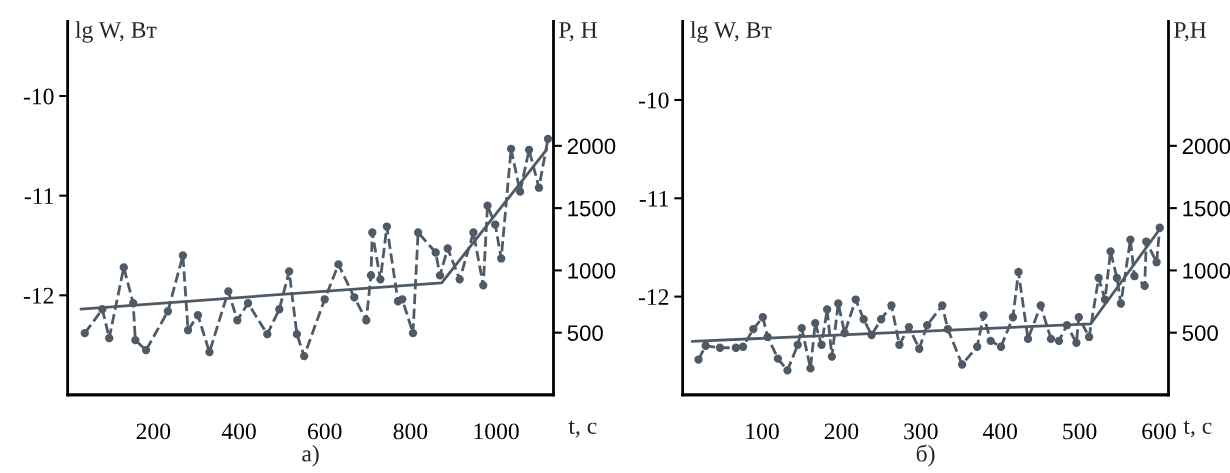 Image resolution: width=1230 pixels, height=473 pixels. I want to click on y2-tick-label: 2000, so click(591, 146).